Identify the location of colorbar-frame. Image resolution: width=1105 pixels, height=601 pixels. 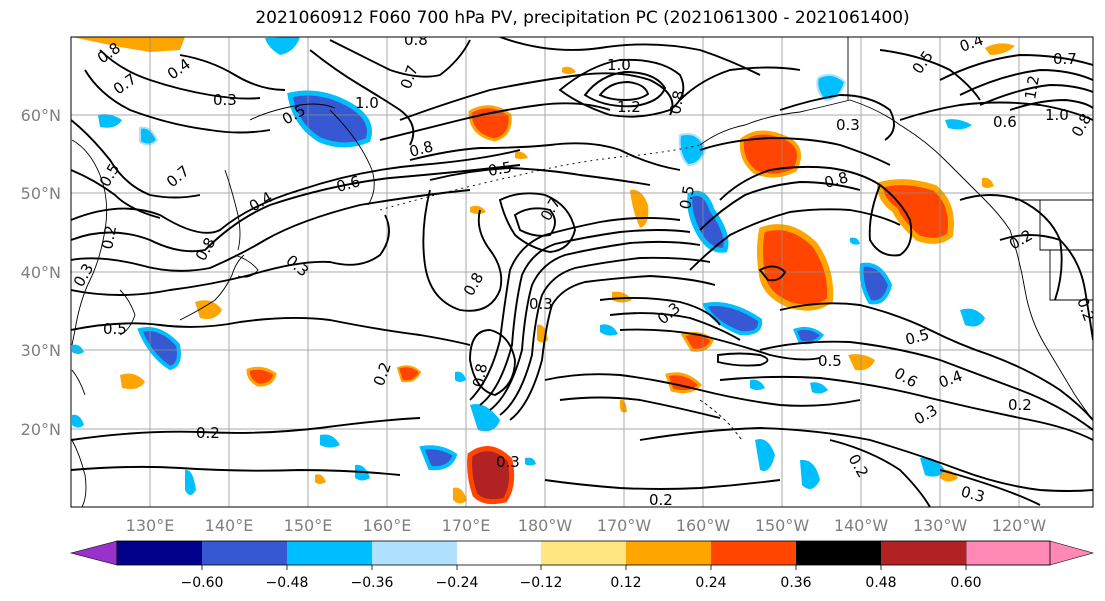
(583, 553).